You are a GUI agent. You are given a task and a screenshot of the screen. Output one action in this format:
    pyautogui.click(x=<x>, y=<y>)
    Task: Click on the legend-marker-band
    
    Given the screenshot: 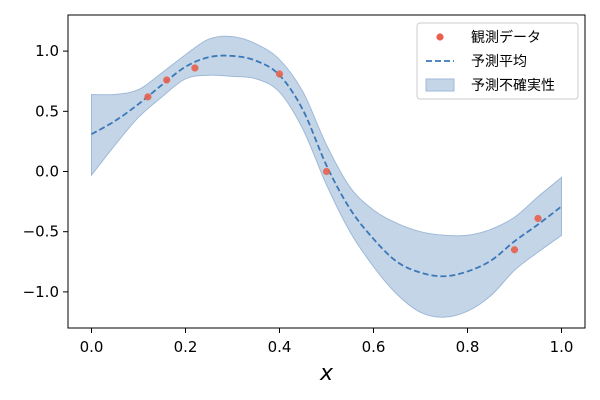 What is the action you would take?
    pyautogui.click(x=440, y=85)
    